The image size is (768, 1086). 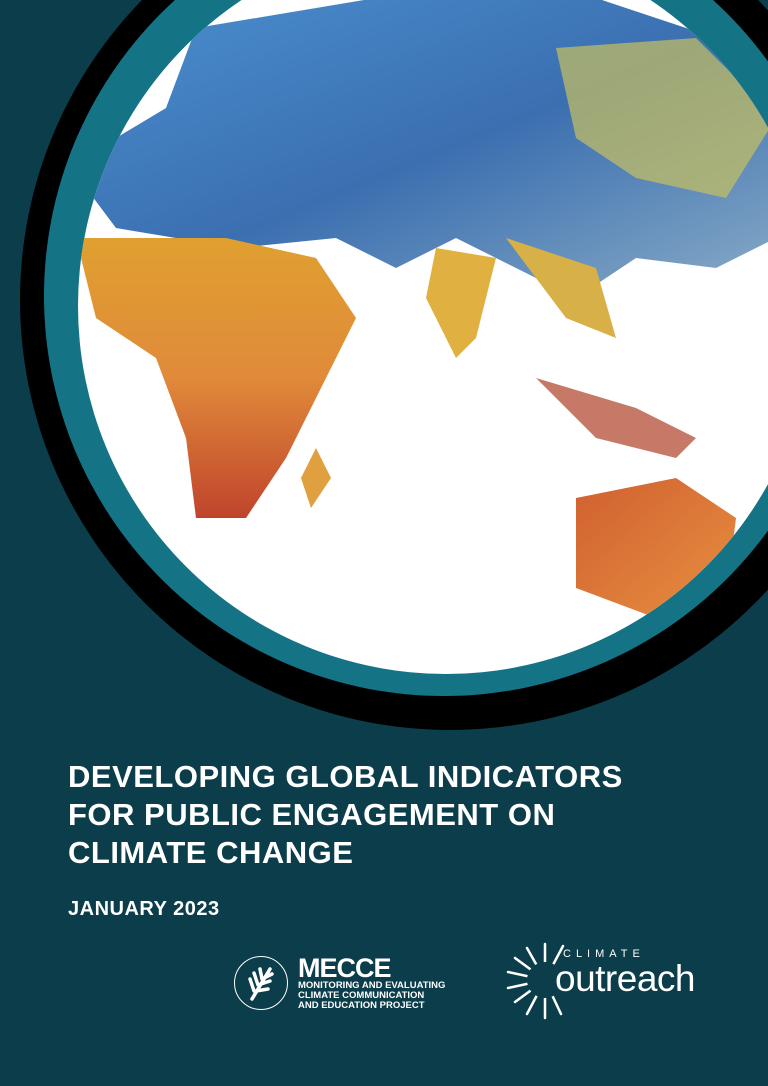 I want to click on mecce-subtitle: MONITORING AND EVALUATING, so click(x=372, y=985).